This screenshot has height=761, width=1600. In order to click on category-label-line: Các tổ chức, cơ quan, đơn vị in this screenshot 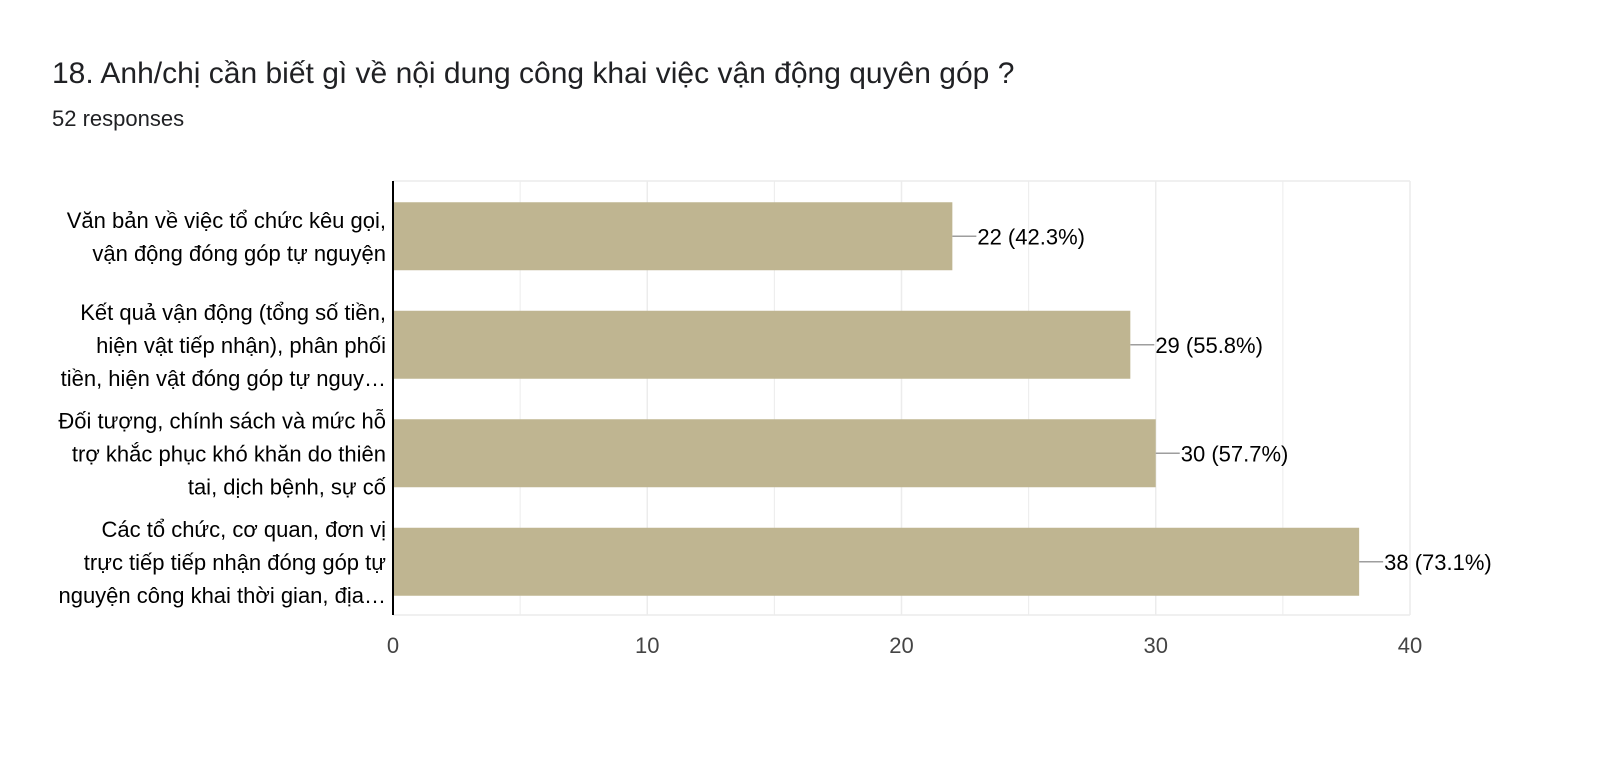, I will do `click(244, 529)`.